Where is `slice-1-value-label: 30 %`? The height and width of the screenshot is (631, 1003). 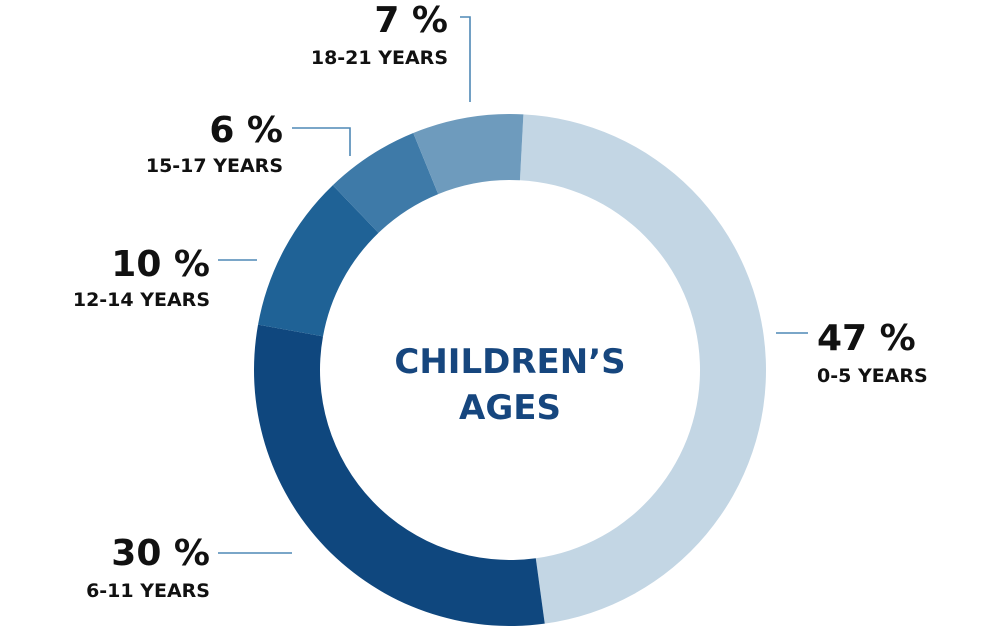
slice-1-value-label: 30 % is located at coordinates (160, 553).